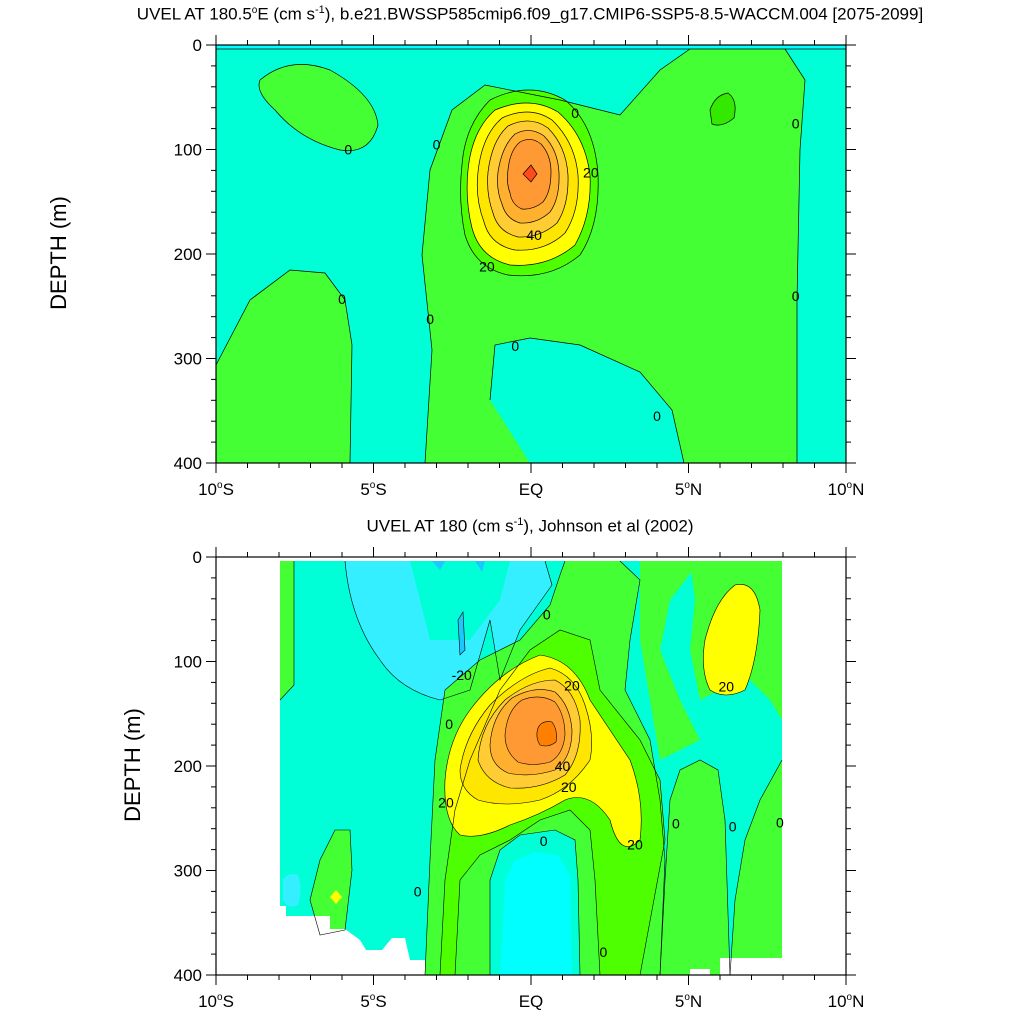 This screenshot has height=1024, width=1024. I want to click on x-tick-label-bottom: 5oS, so click(373, 1001).